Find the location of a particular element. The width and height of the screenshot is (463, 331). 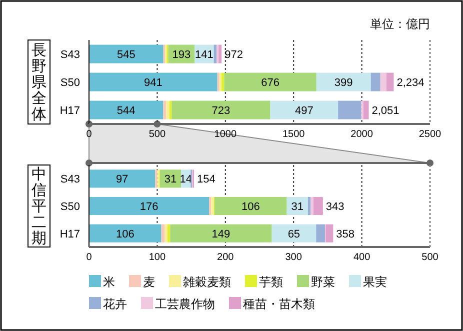

legend-label: 米 is located at coordinates (109, 282).